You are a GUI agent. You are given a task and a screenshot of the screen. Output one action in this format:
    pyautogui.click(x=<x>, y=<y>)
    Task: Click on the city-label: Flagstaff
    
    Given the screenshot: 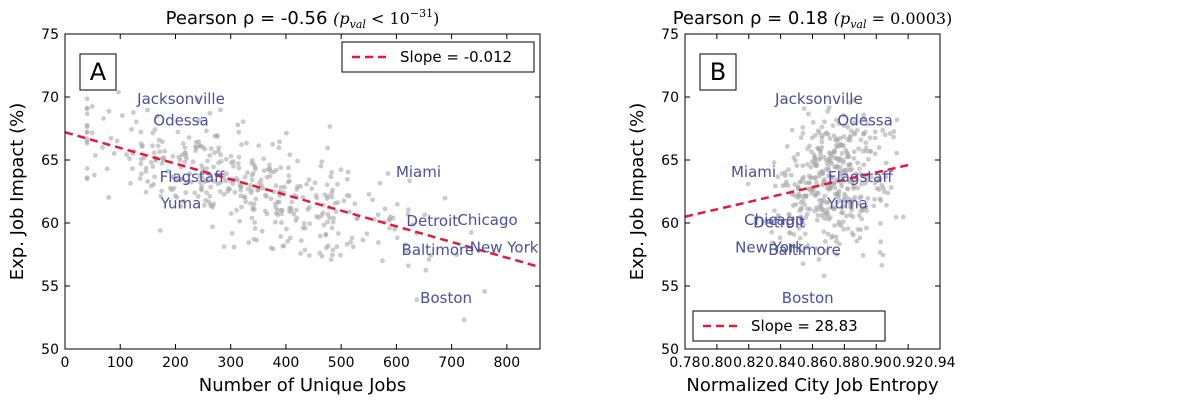 What is the action you would take?
    pyautogui.click(x=192, y=177)
    